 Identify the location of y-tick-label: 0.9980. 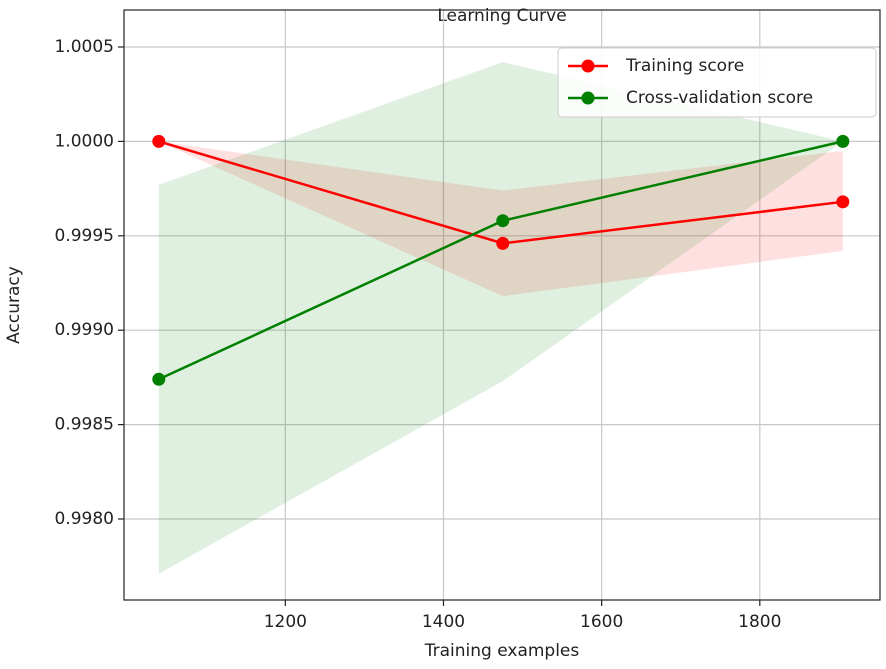
(84, 519).